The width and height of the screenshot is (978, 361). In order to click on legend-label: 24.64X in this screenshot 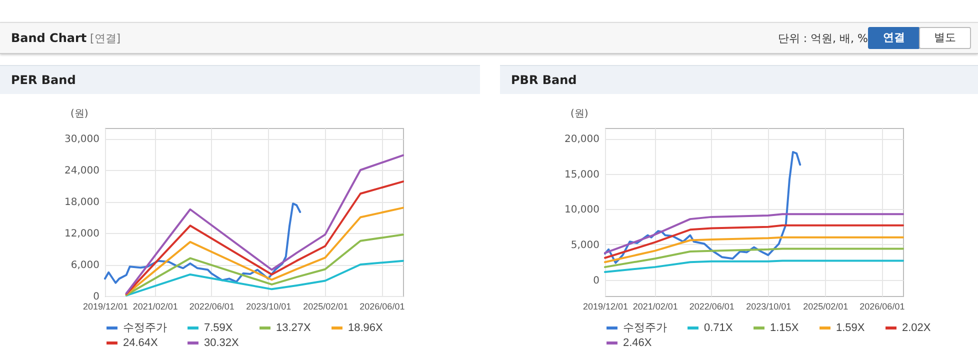, I will do `click(141, 343)`.